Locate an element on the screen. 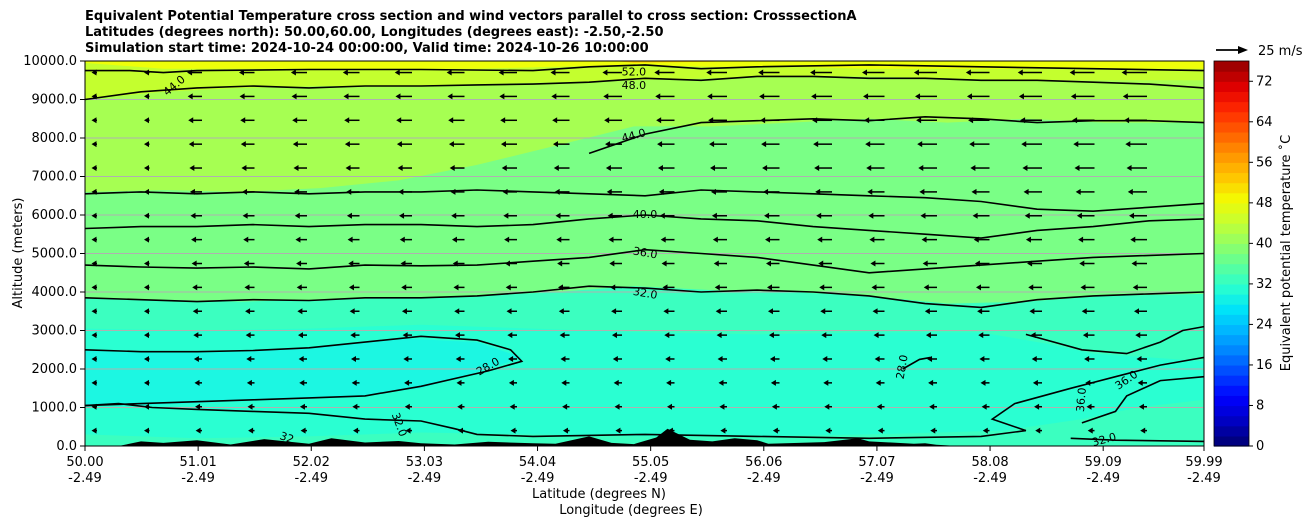  contour-label: 28.0 is located at coordinates (902, 367).